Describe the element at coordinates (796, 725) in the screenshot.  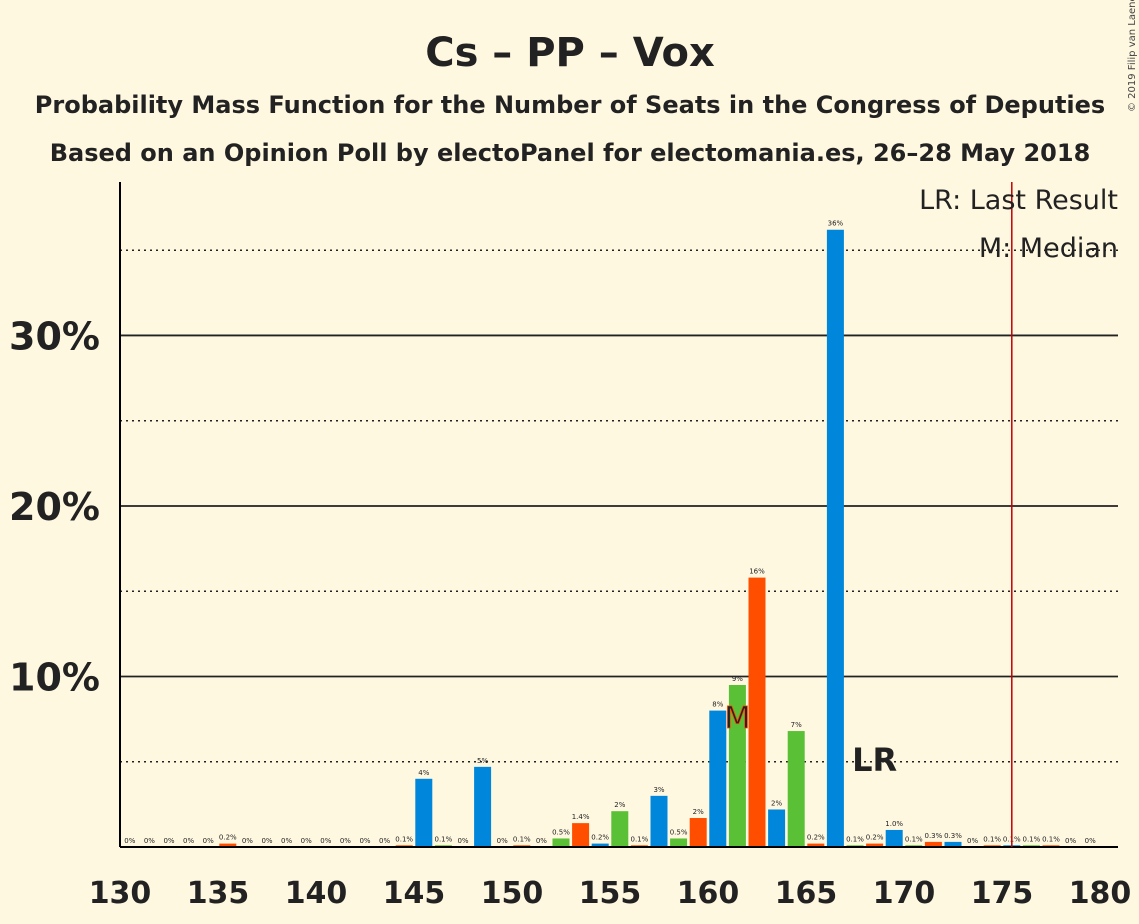
I see `bar-value-label: 7%` at that location.